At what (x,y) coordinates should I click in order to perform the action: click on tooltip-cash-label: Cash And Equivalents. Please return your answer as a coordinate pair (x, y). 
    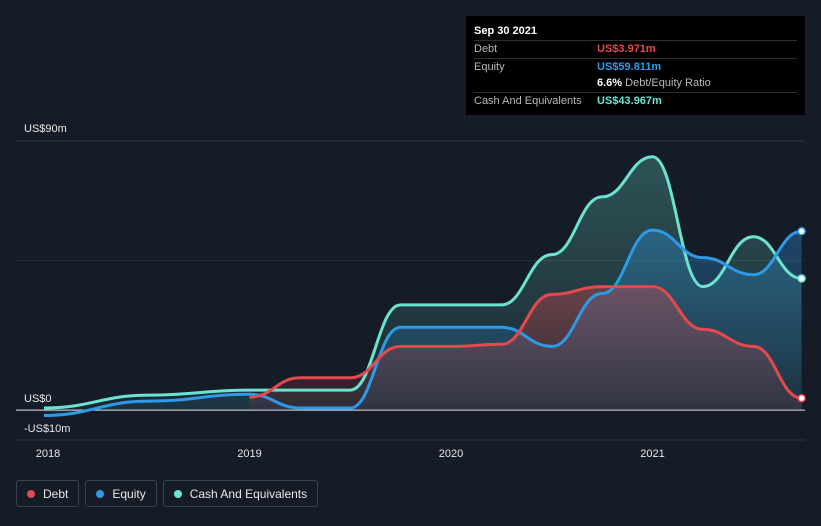
    Looking at the image, I should click on (528, 100).